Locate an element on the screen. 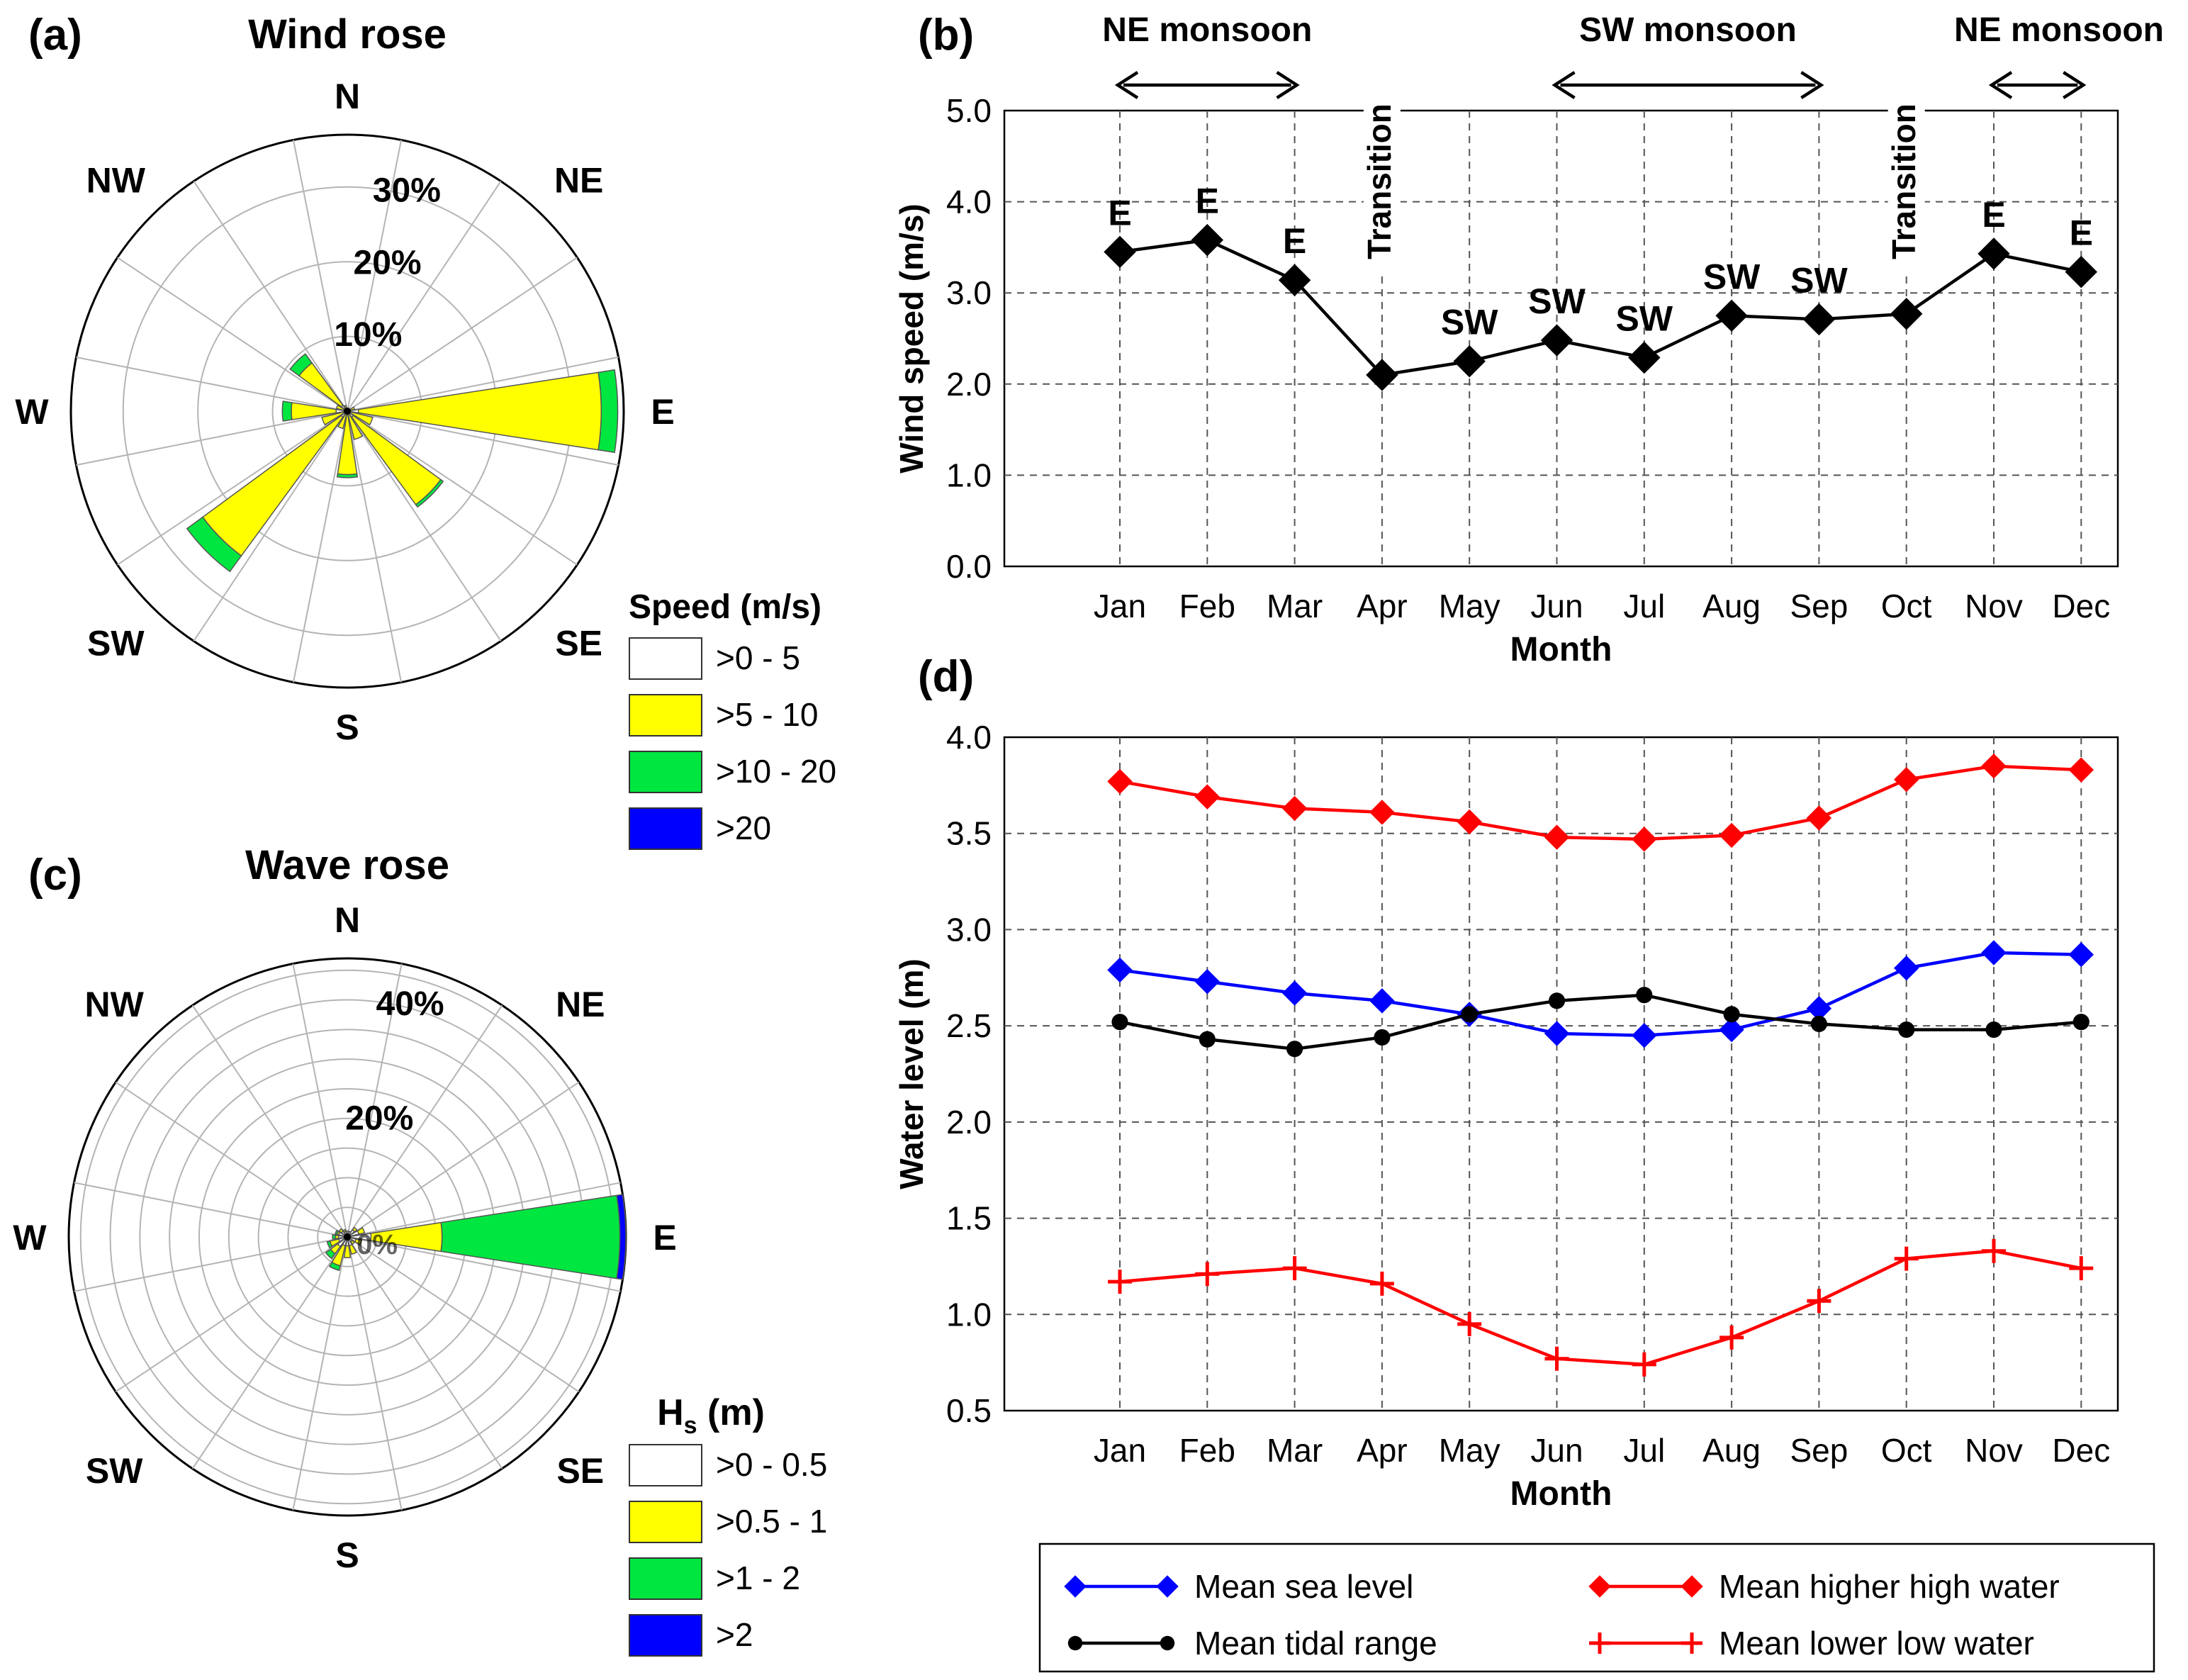 This screenshot has width=2188, height=1680. rose-legend-label: >1 - 2 is located at coordinates (758, 1577).